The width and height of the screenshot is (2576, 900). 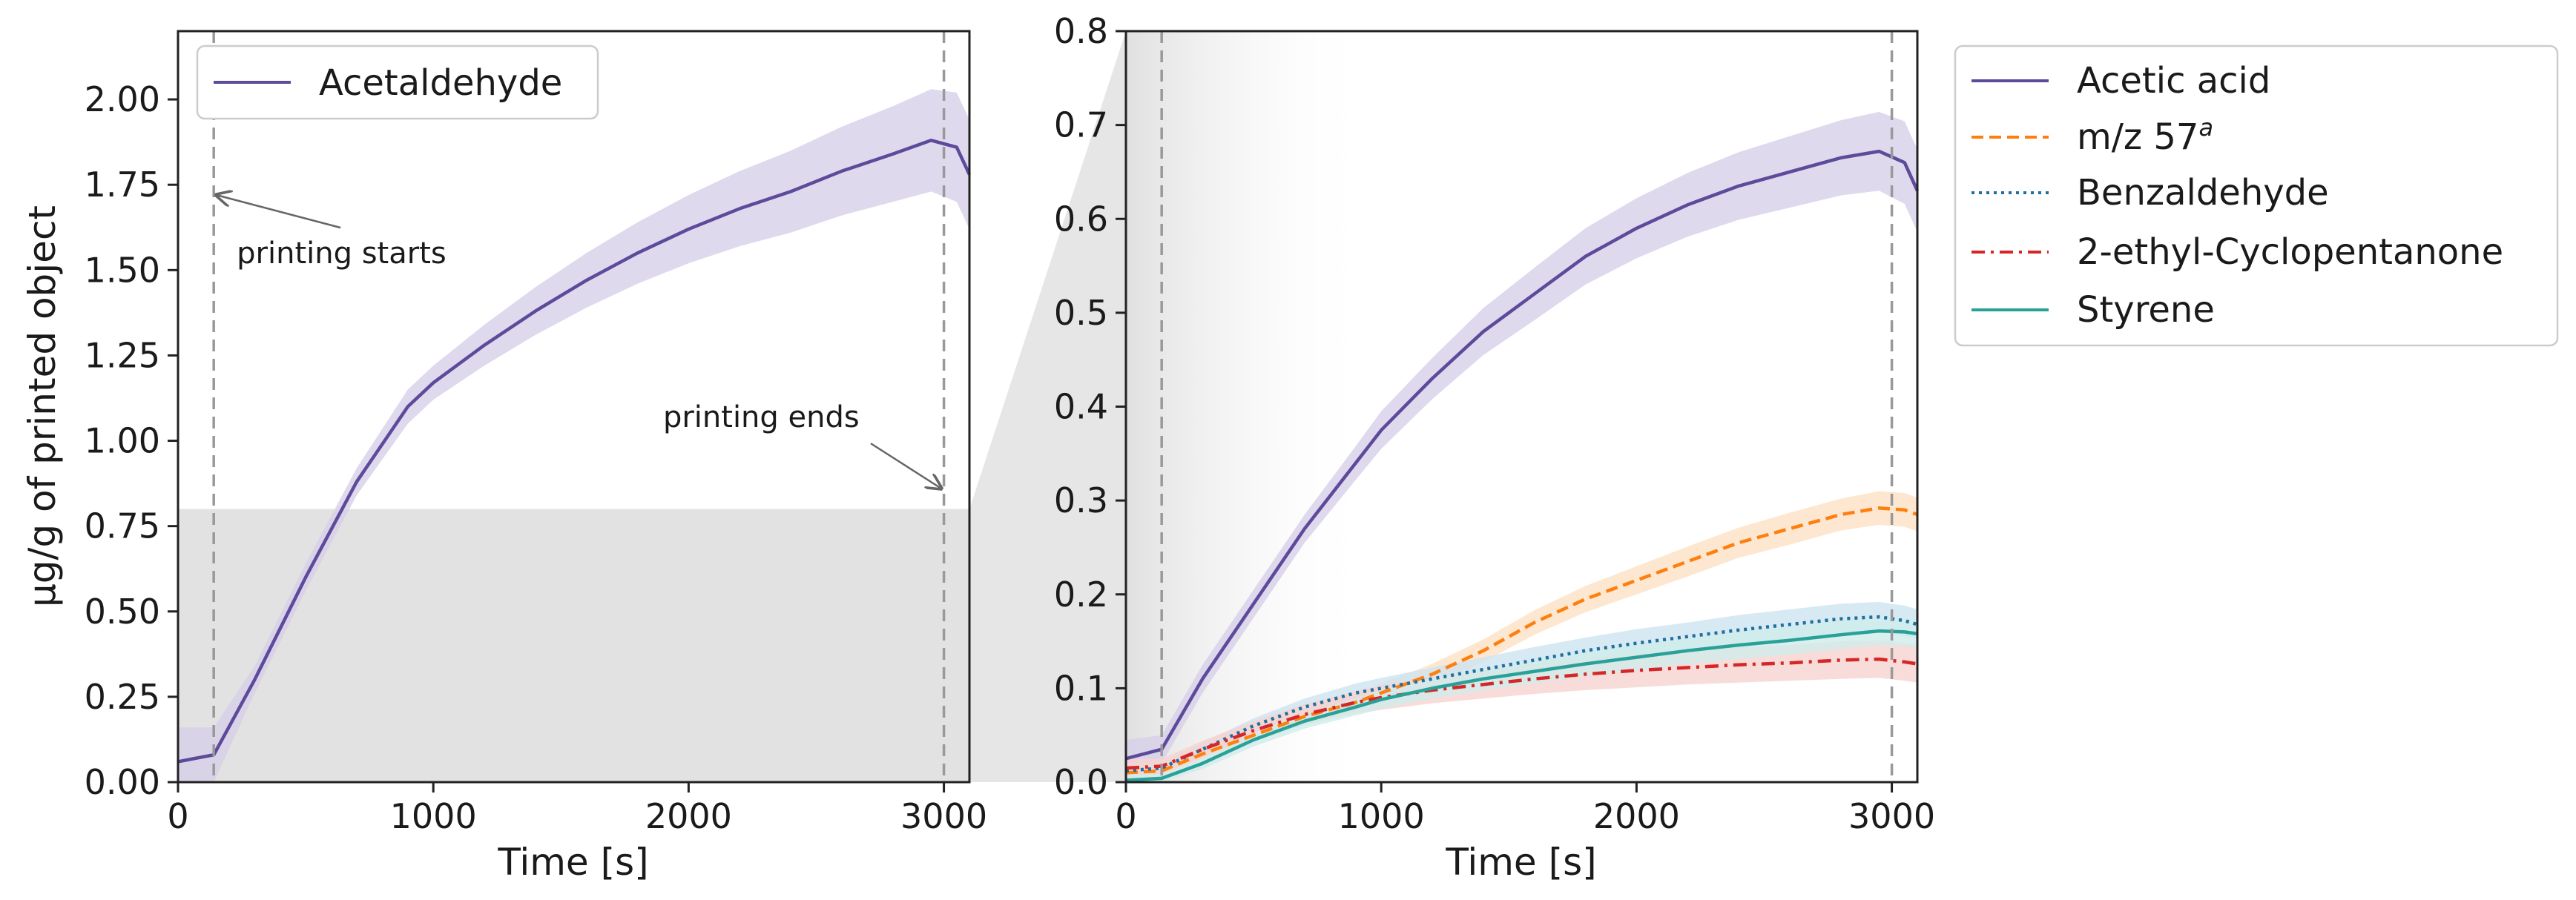 What do you see at coordinates (1081, 219) in the screenshot?
I see `y-tick-label: 0.6` at bounding box center [1081, 219].